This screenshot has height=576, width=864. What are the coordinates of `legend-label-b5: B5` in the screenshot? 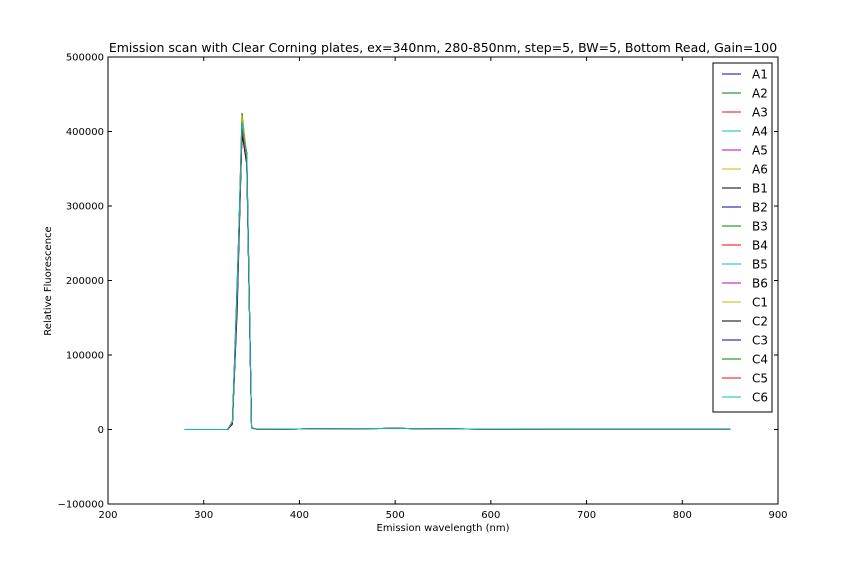 It's located at (760, 265).